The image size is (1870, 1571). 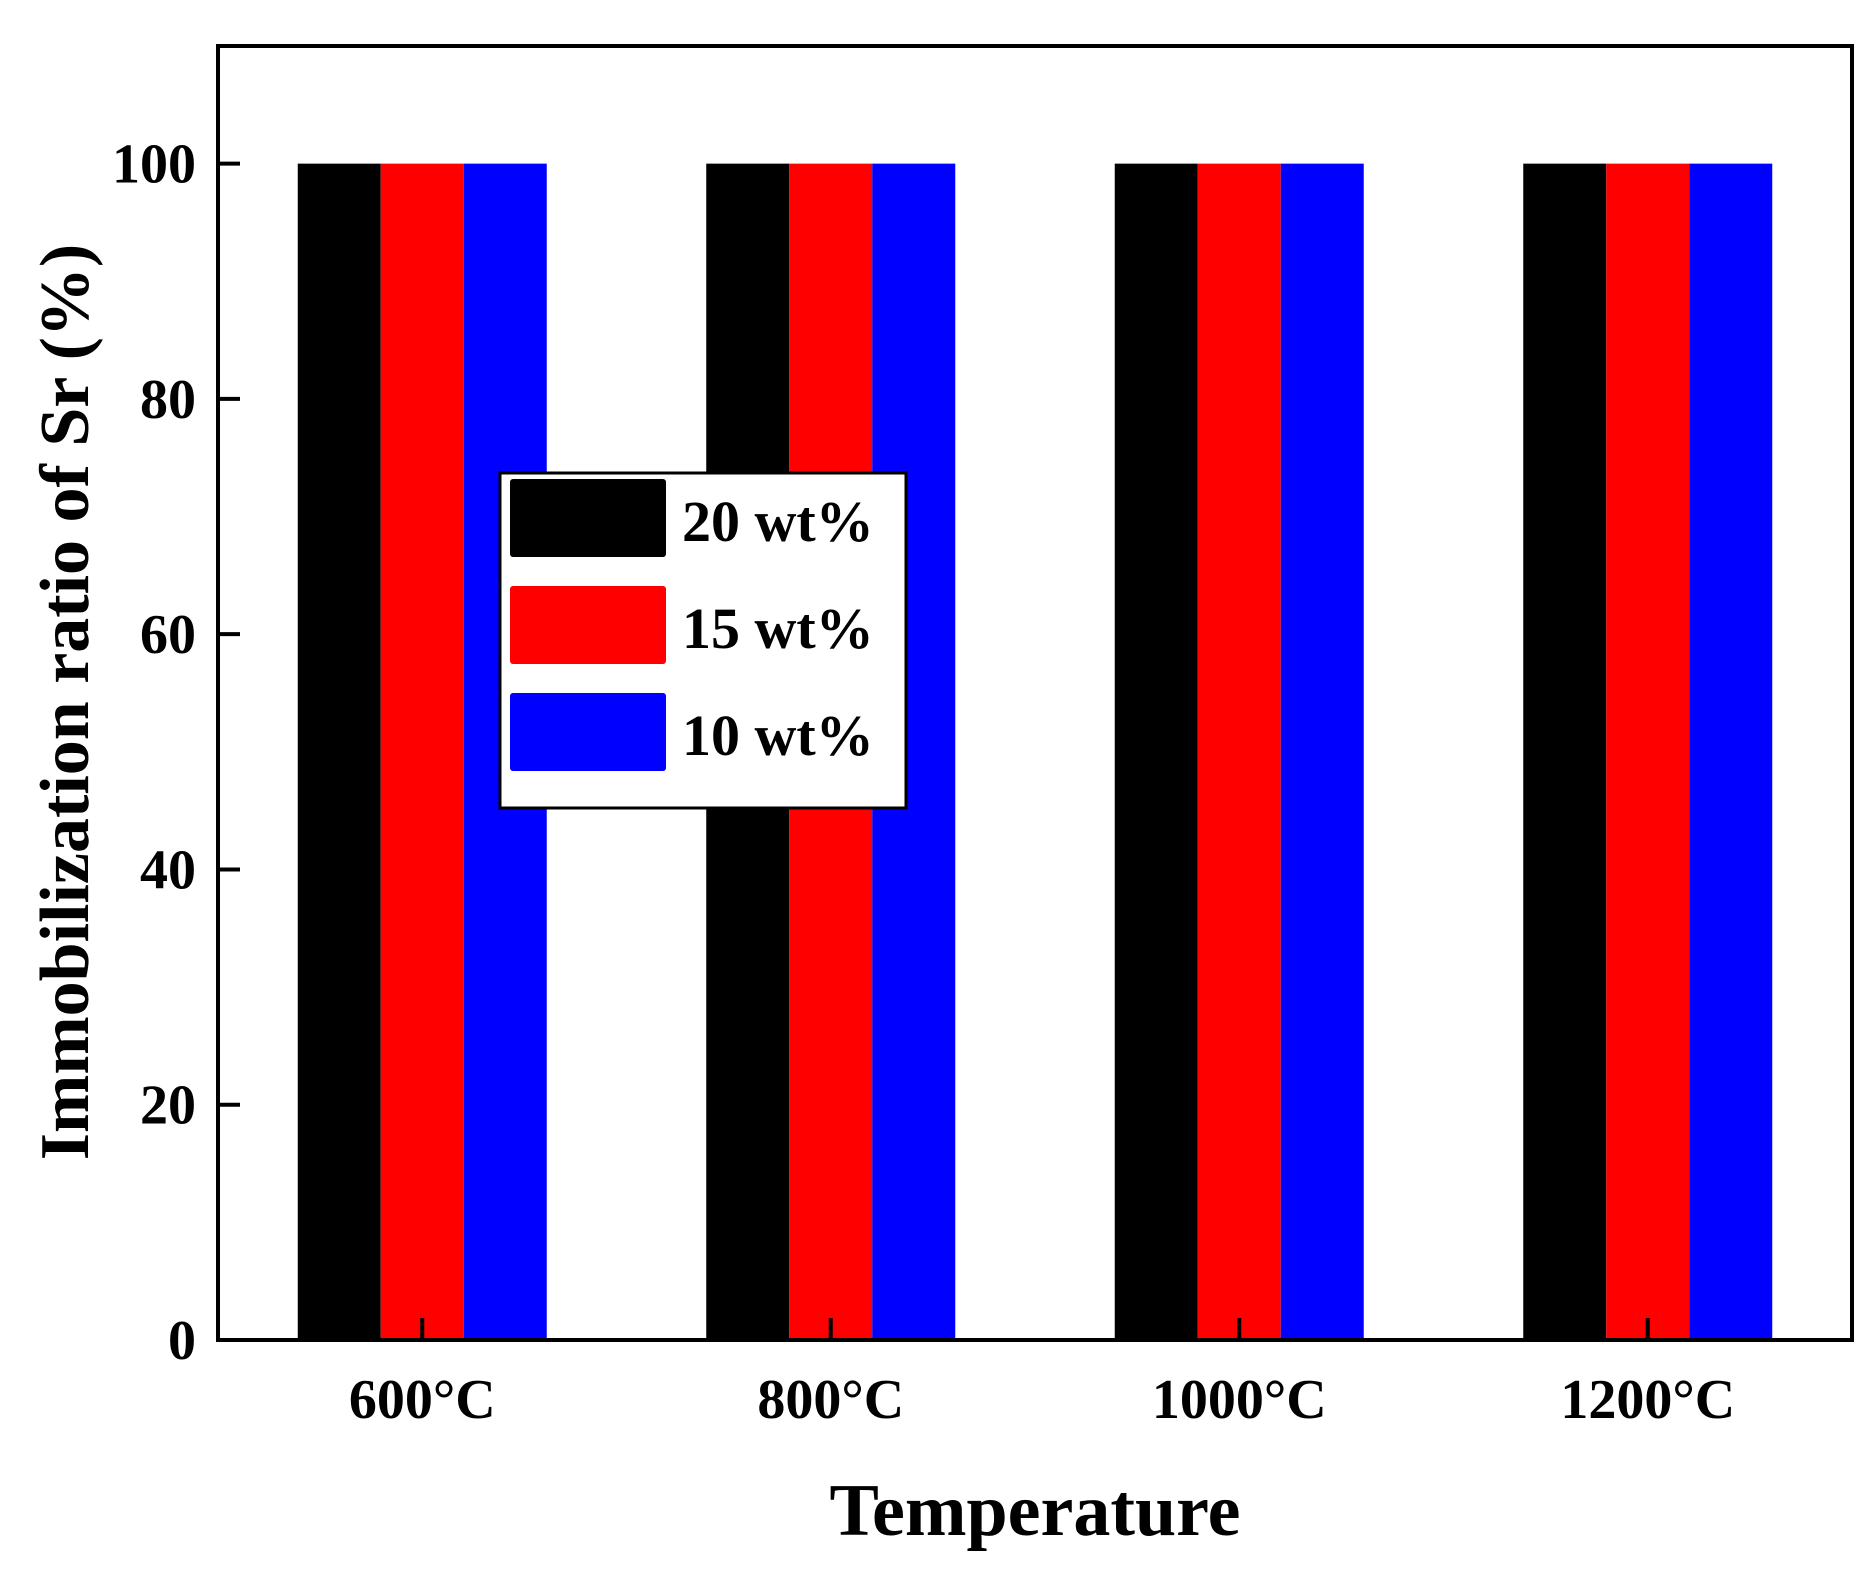 I want to click on legend: 20 wt% 15 wt% 10 wt%, so click(x=703, y=640).